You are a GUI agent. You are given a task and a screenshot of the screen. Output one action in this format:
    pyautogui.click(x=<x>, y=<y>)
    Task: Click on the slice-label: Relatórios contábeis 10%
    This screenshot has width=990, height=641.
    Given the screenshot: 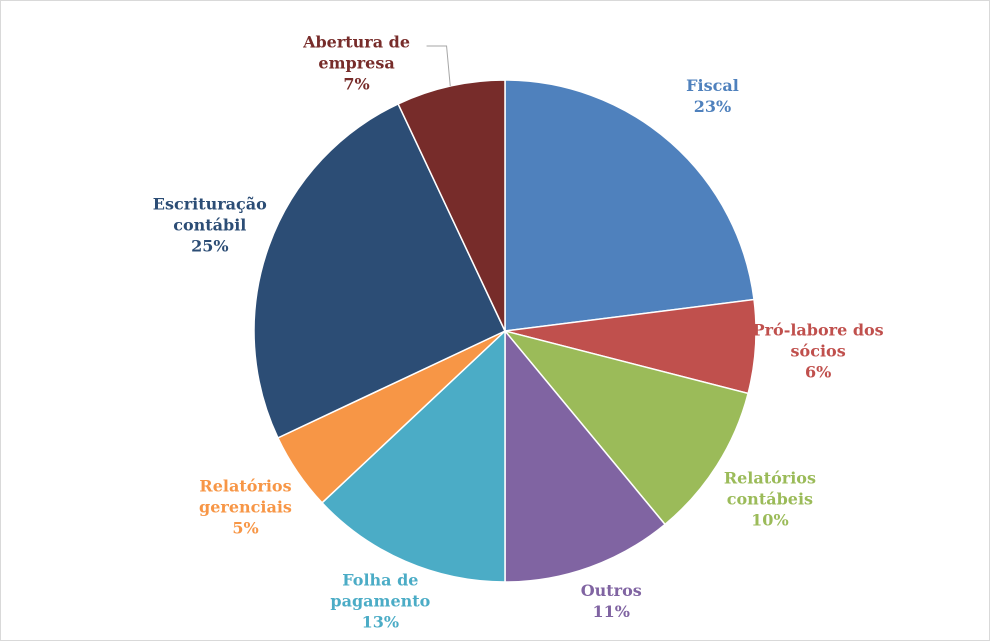 What is the action you would take?
    pyautogui.click(x=770, y=499)
    